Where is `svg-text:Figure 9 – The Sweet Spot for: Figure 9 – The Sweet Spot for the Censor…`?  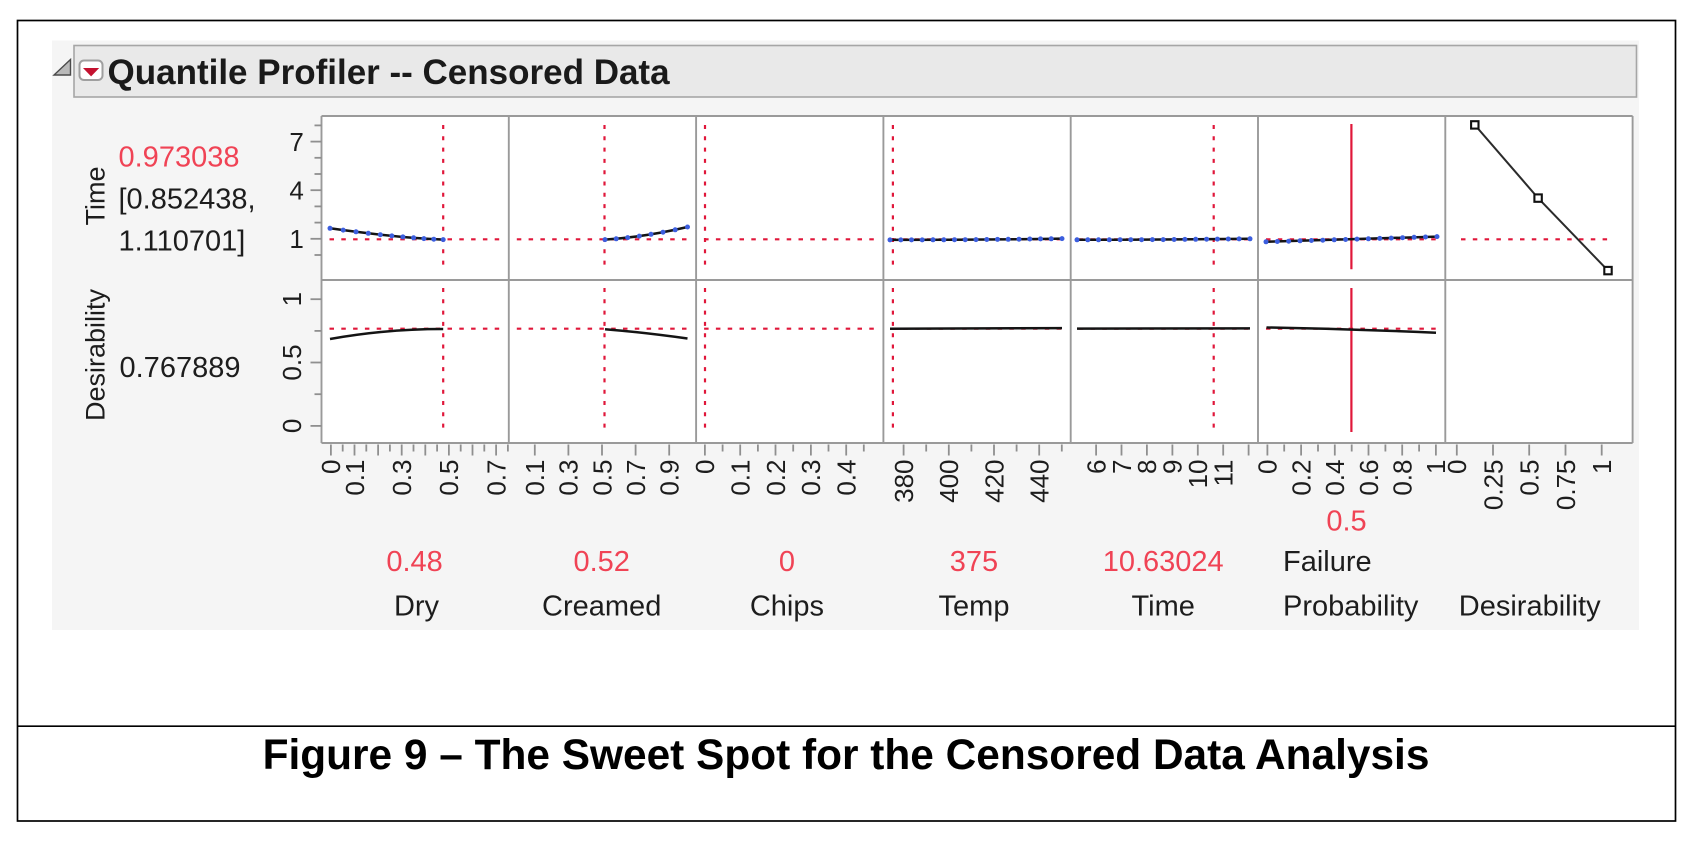
svg-text:Figure 9 – The Sweet Spot for: Figure 9 – The Sweet Spot for the Censor… is located at coordinates (846, 754).